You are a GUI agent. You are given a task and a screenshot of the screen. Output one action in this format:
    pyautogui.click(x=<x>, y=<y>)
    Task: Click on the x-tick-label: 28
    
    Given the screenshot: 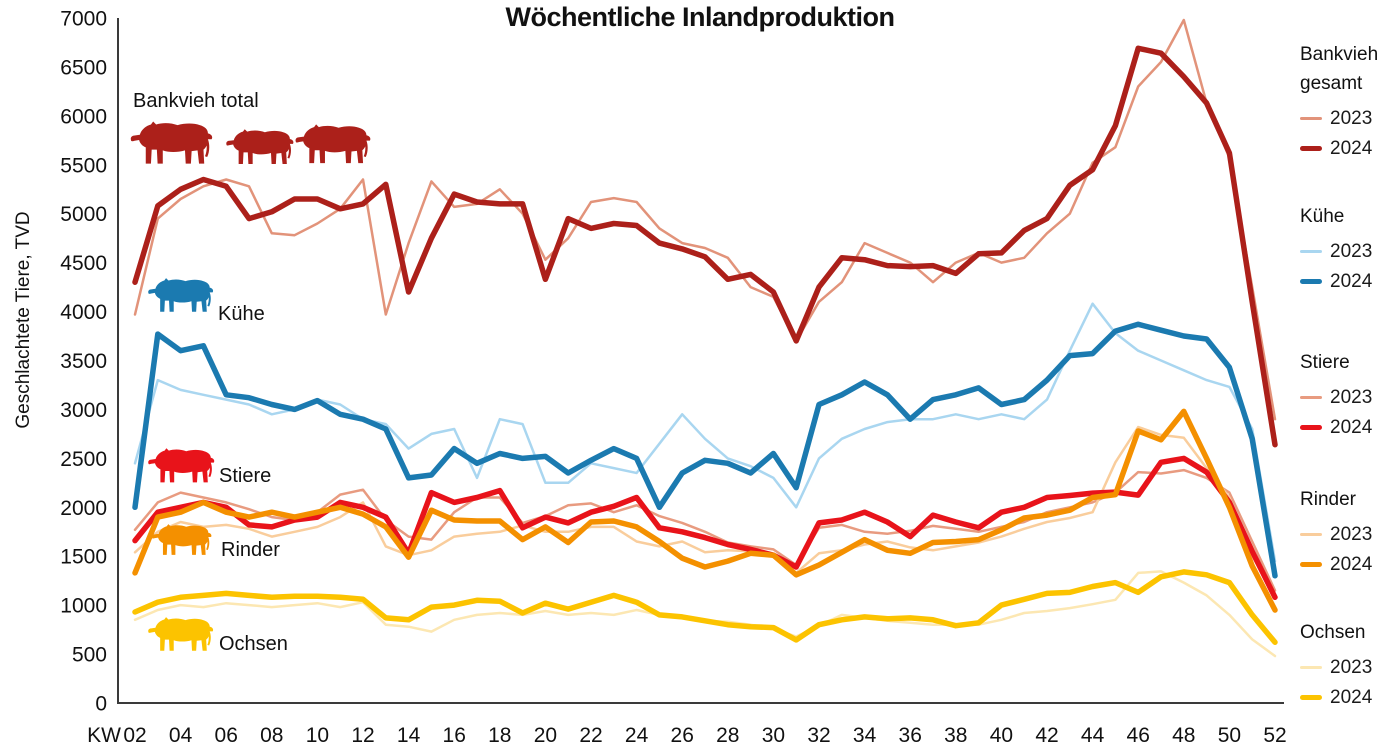 What is the action you would take?
    pyautogui.click(x=727, y=735)
    